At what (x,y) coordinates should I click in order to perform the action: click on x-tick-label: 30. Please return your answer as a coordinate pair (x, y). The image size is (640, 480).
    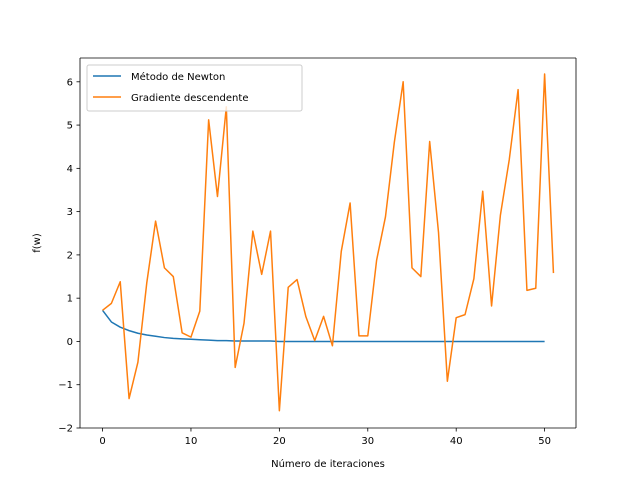
    Looking at the image, I should click on (367, 441).